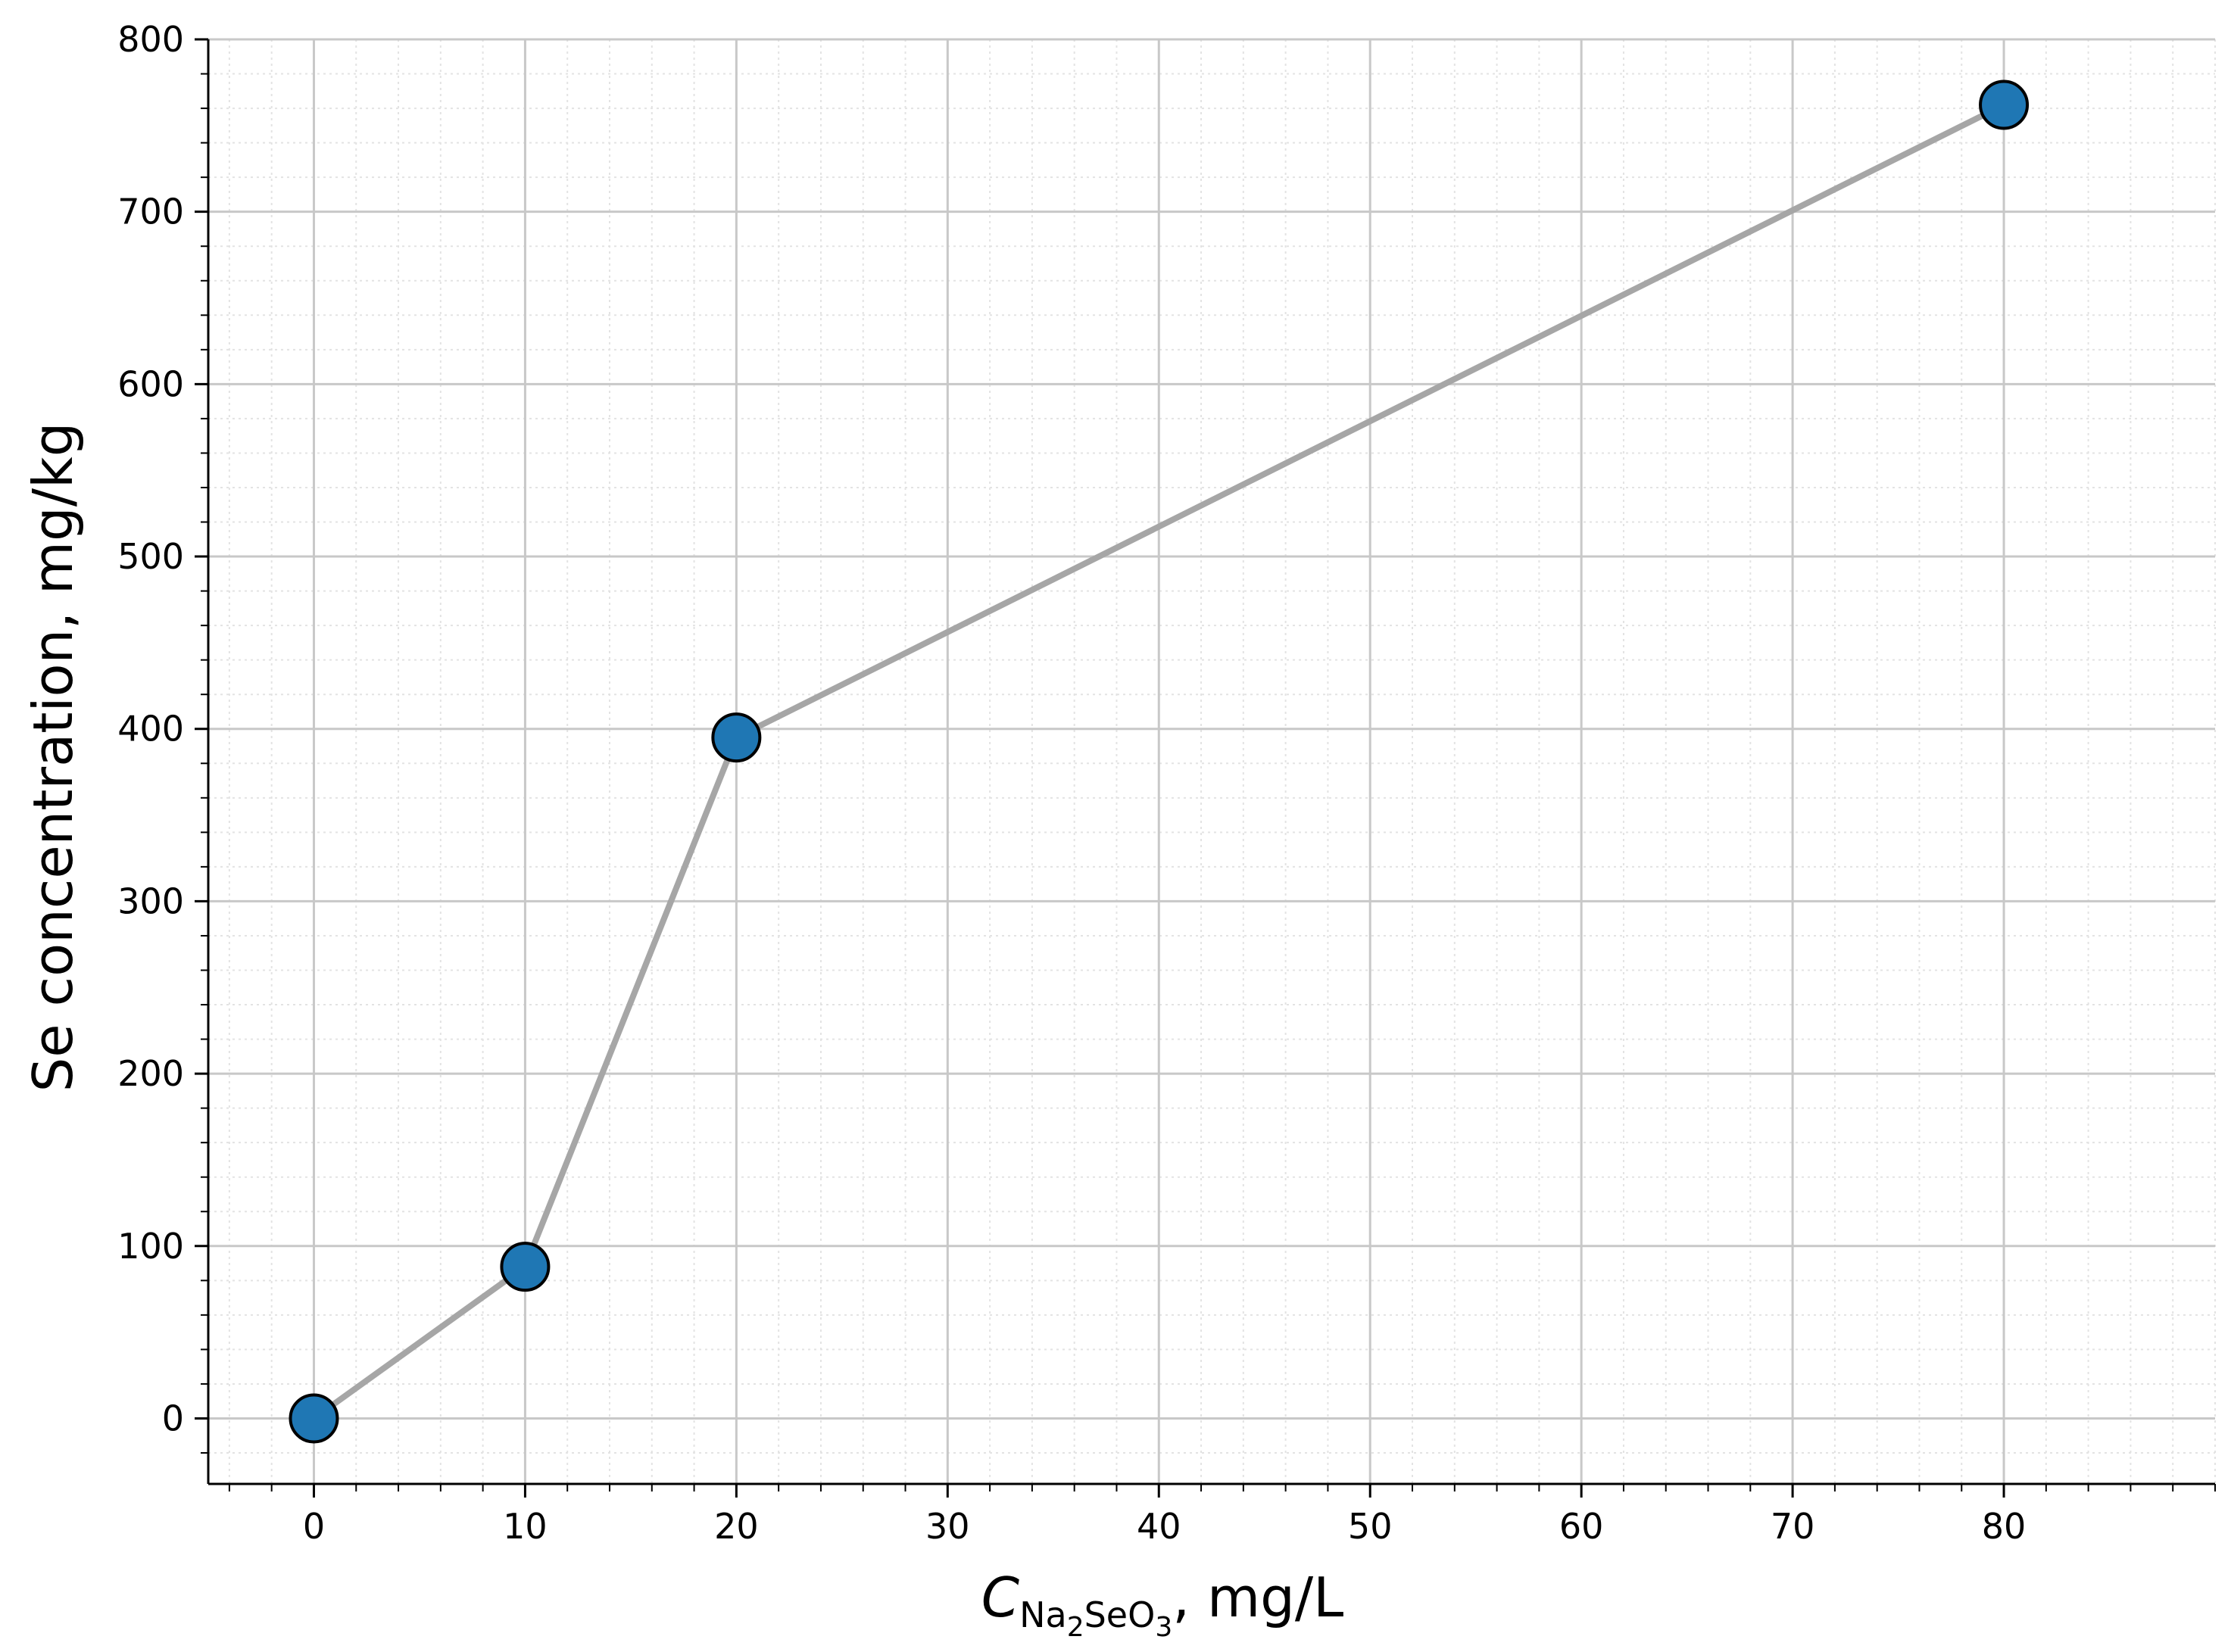  Describe the element at coordinates (150, 1073) in the screenshot. I see `y-tick-label: 200` at that location.